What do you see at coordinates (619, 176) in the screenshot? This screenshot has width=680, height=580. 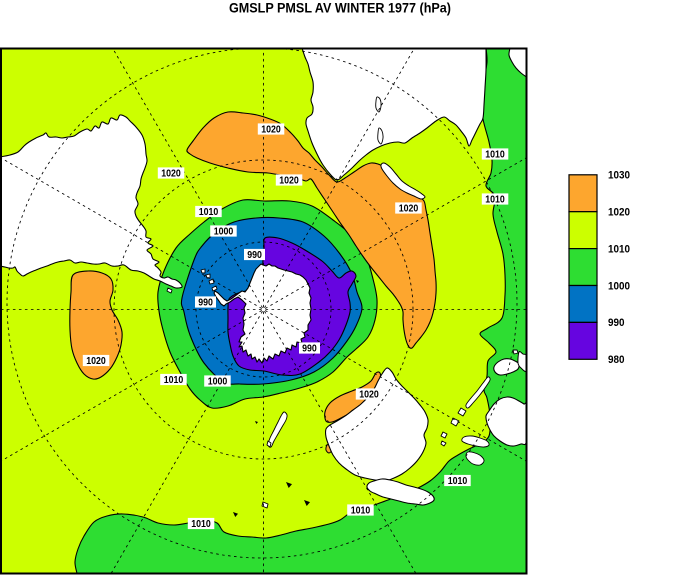 I see `svg-text: 1030` at bounding box center [619, 176].